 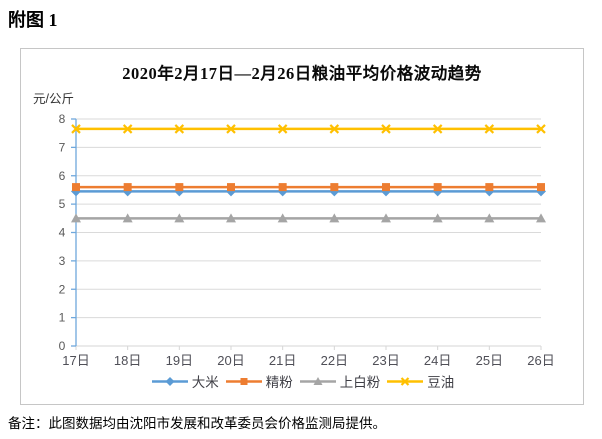 I want to click on square-marker-icon, so click(x=243, y=381).